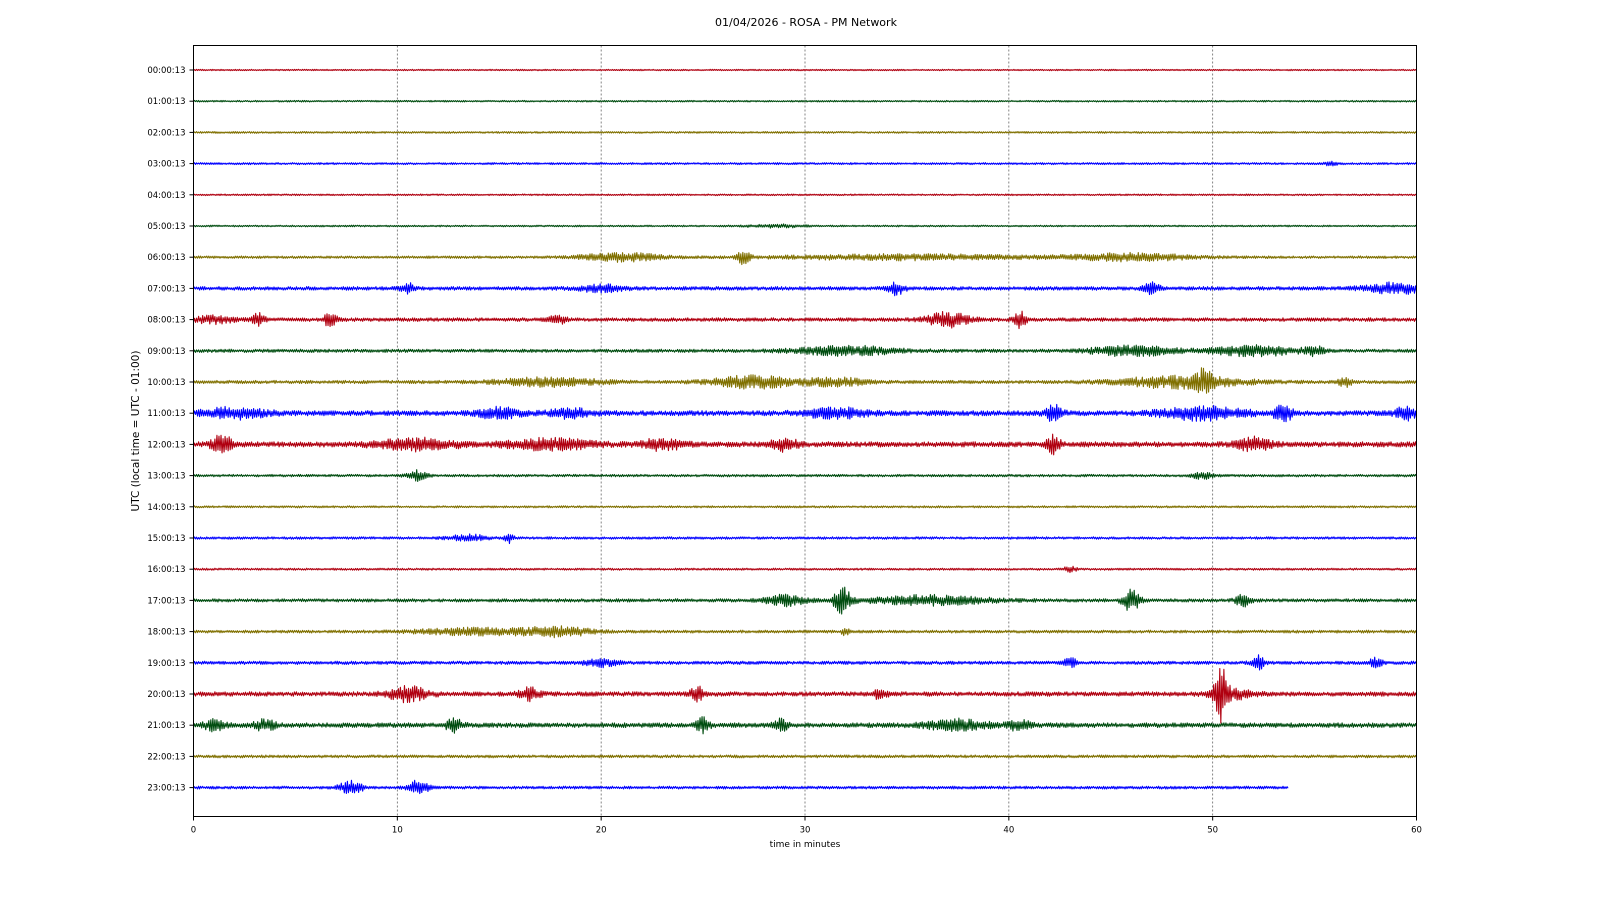  I want to click on y-tick-label: 02:00:13, so click(166, 133).